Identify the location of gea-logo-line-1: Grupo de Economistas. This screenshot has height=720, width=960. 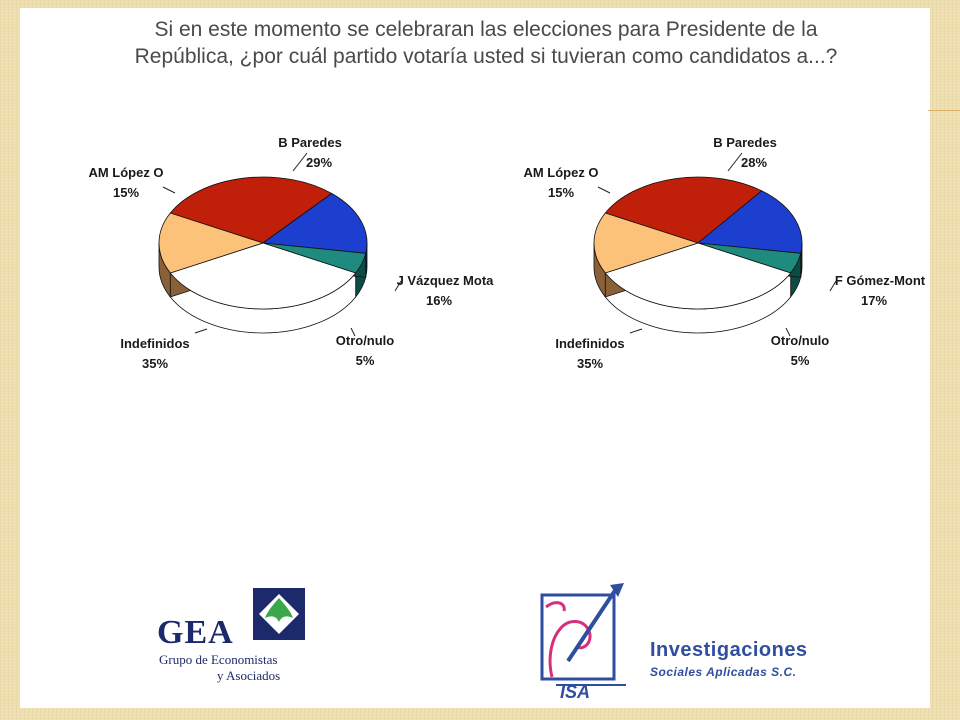
(218, 659).